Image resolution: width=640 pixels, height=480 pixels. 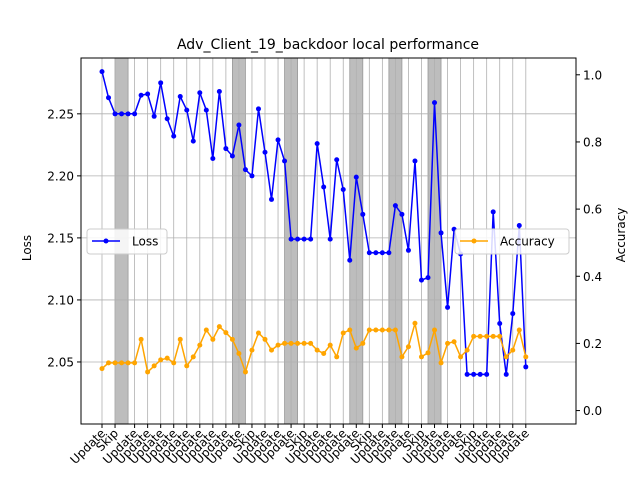 I want to click on accuracy-legend-label: Accuracy, so click(x=527, y=242).